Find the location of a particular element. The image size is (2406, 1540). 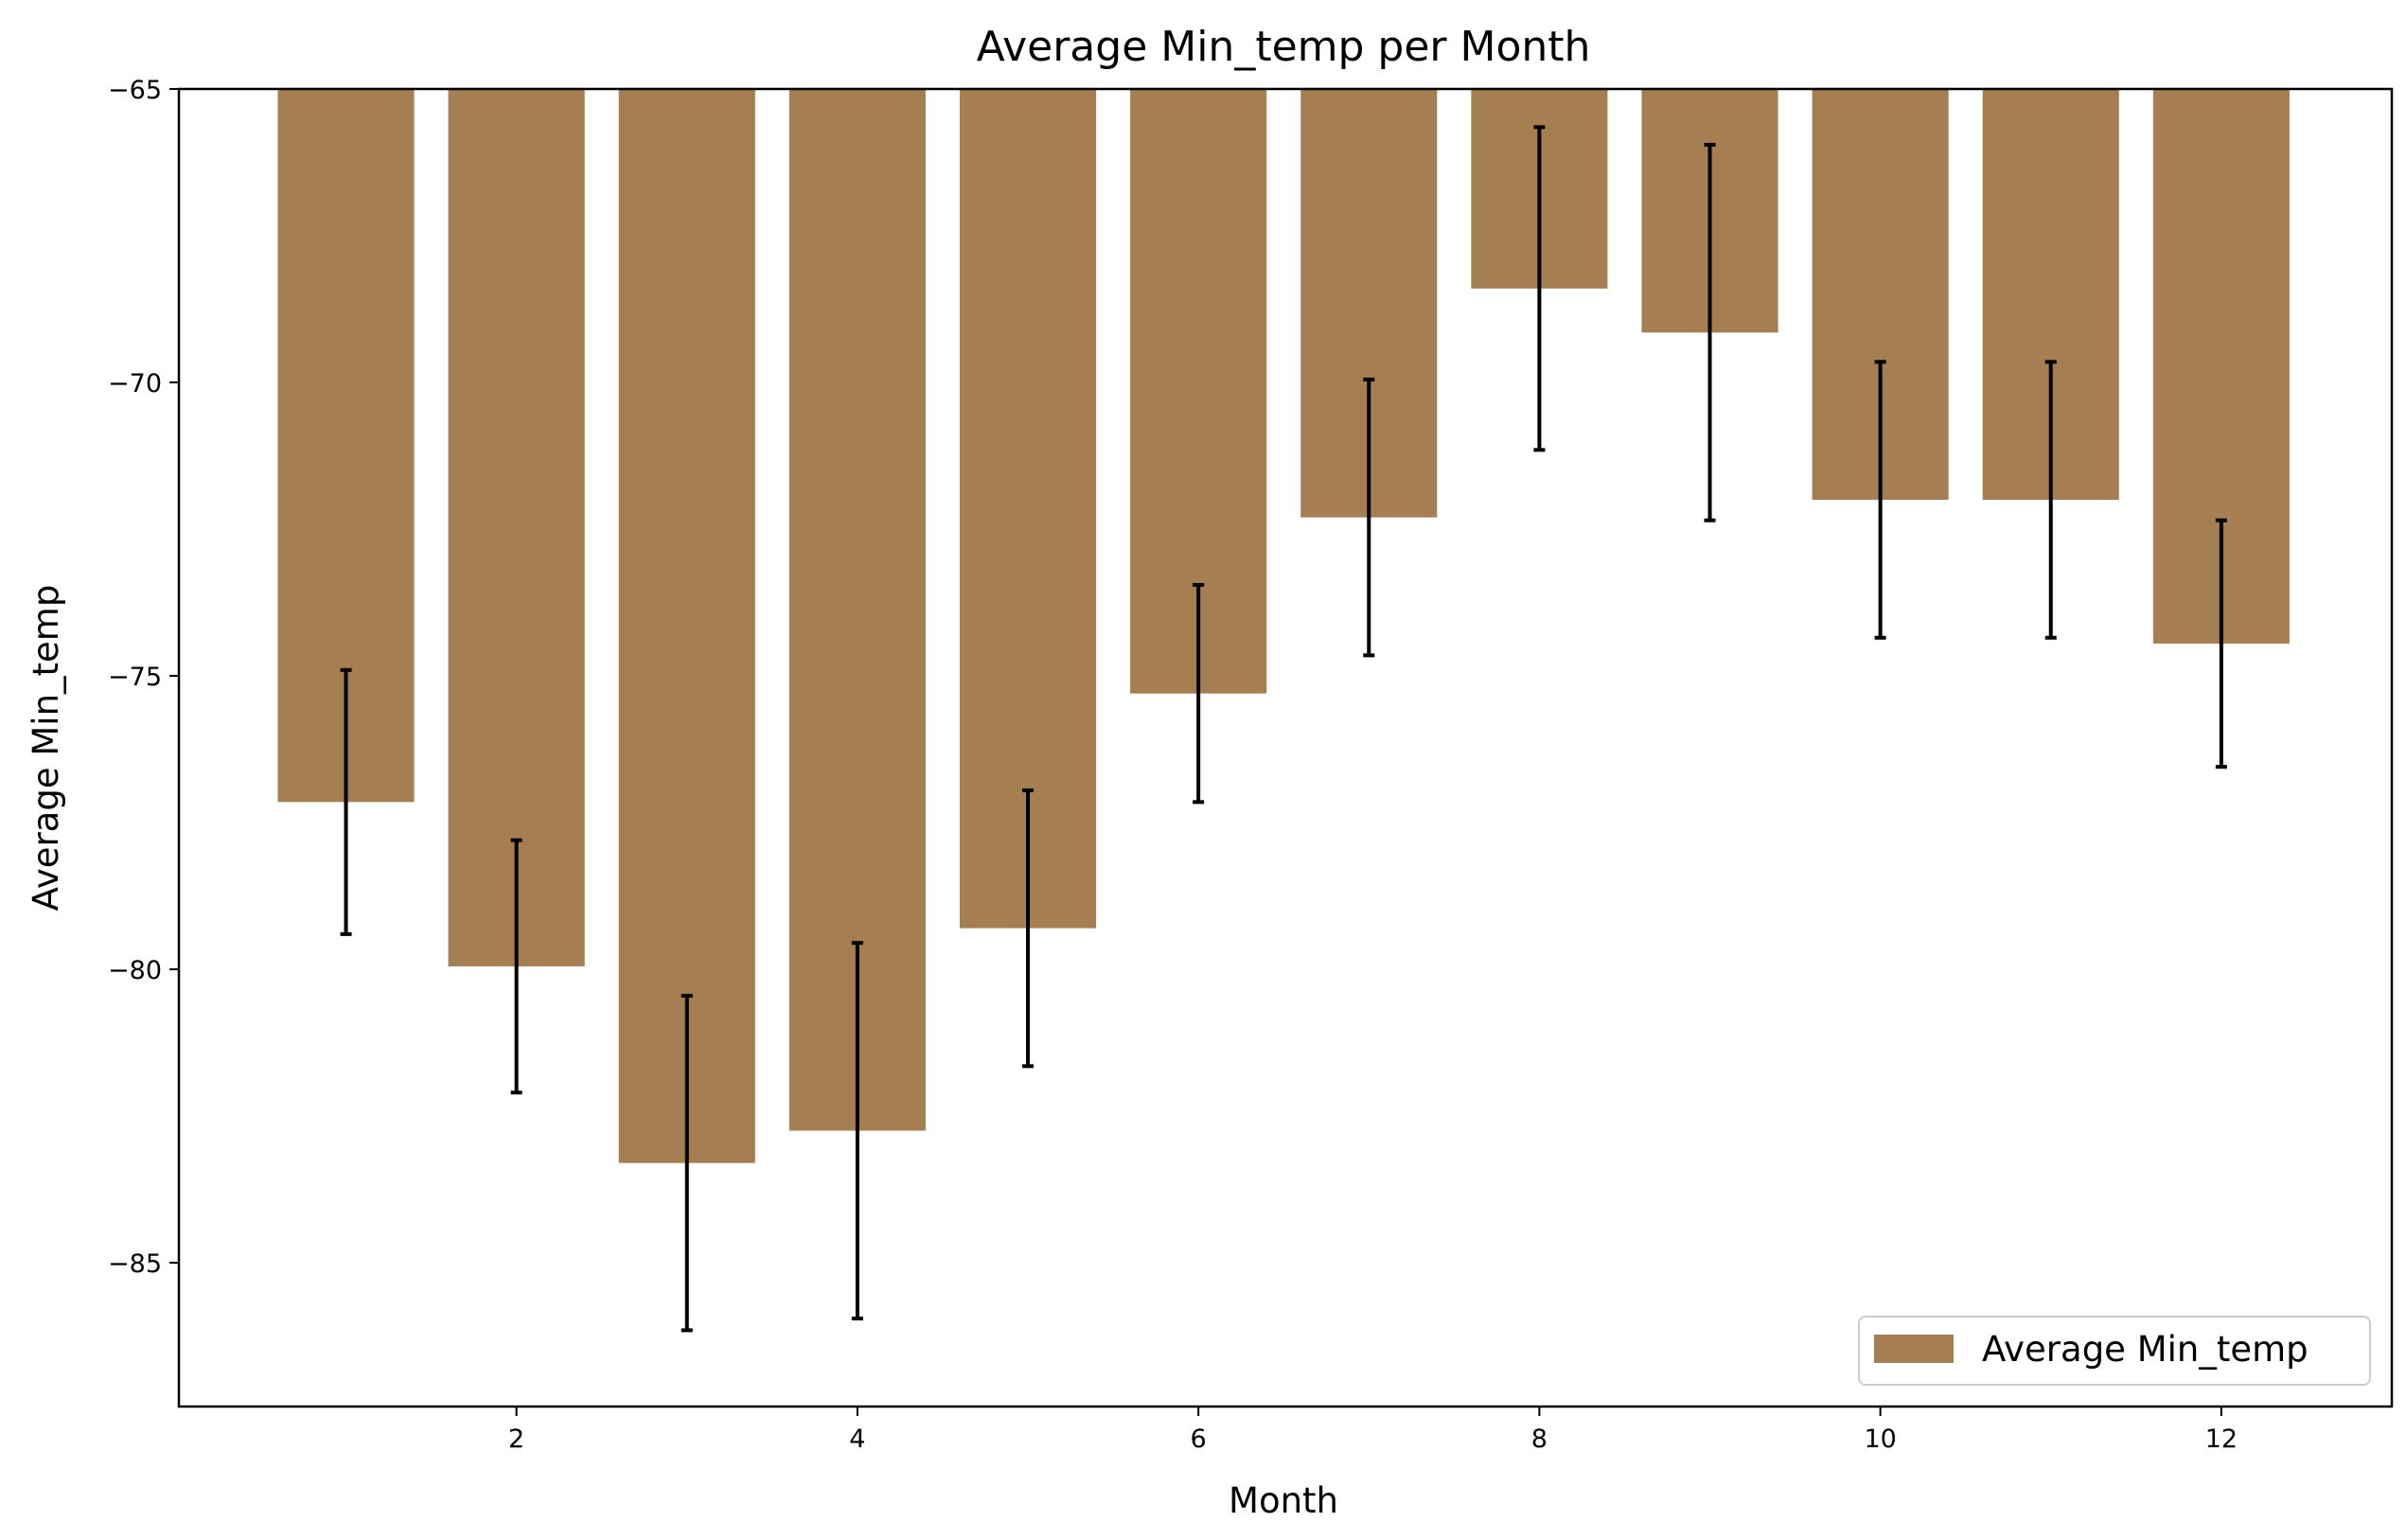

x-tick-label: 12 is located at coordinates (2221, 1439).